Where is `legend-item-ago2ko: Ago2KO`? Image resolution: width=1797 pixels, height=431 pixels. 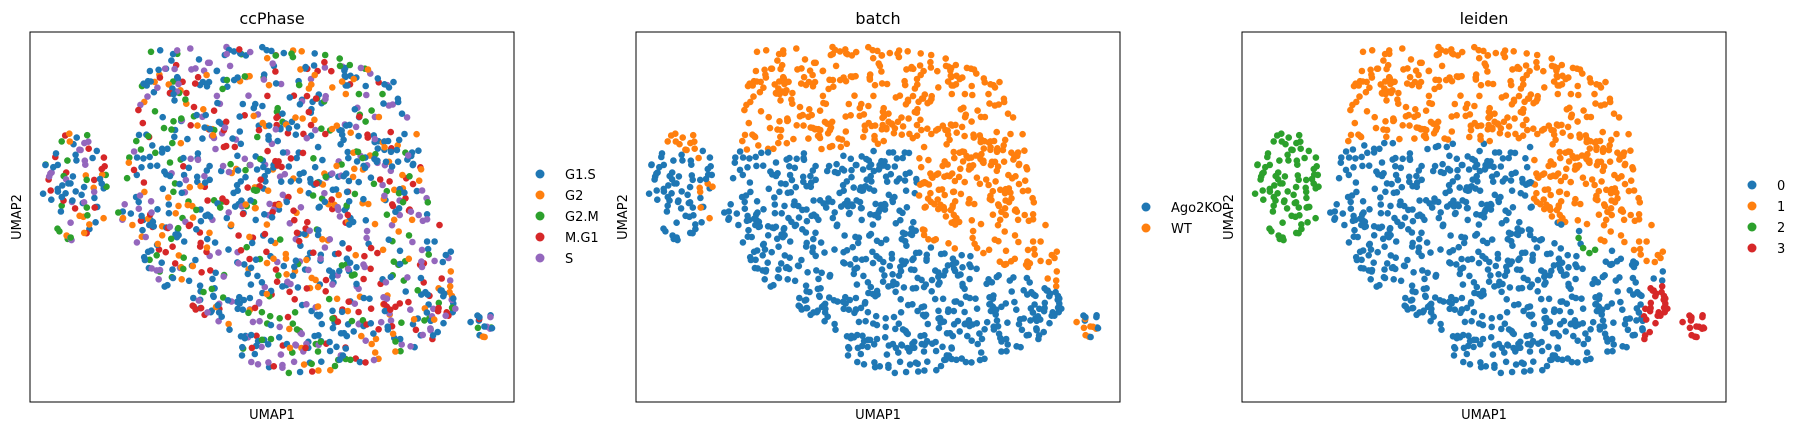 legend-item-ago2ko: Ago2KO is located at coordinates (1181, 208).